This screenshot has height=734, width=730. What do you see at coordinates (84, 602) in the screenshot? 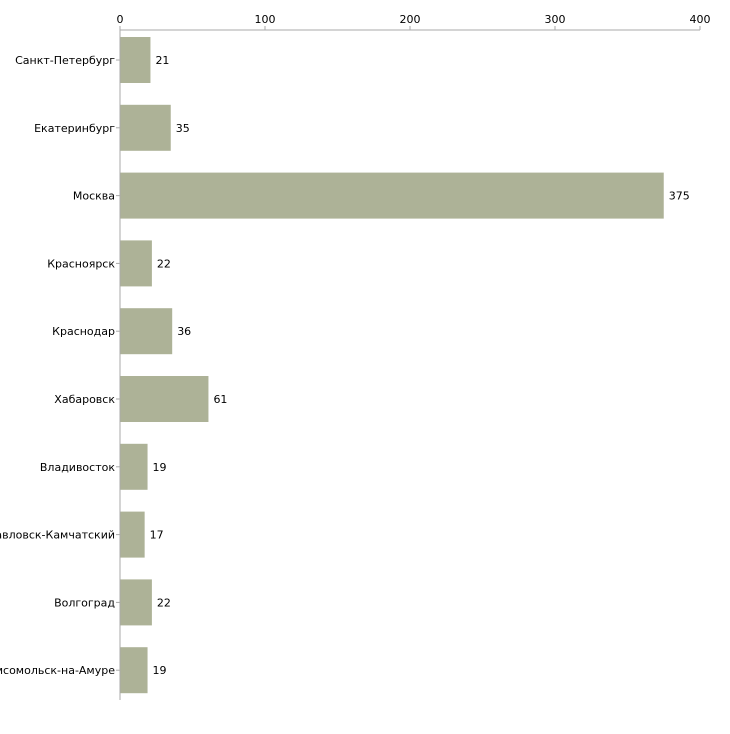
I see `category-label: Волгоград` at bounding box center [84, 602].